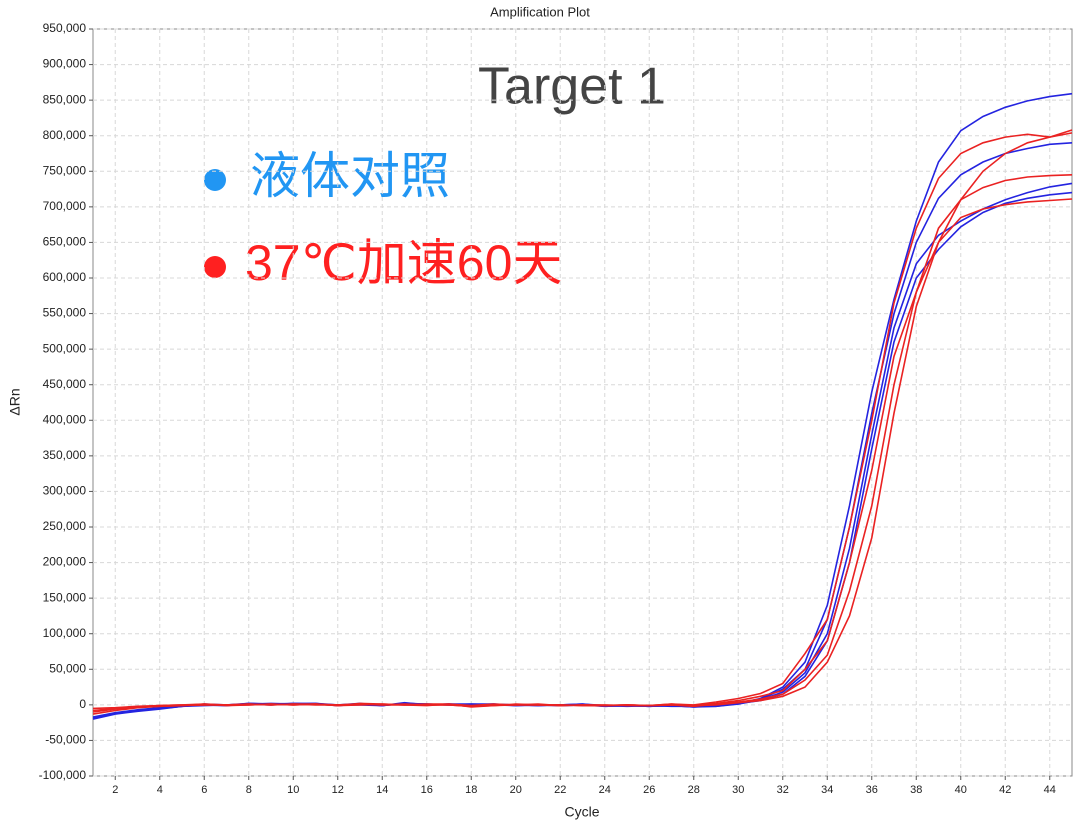 This screenshot has width=1080, height=826. What do you see at coordinates (293, 790) in the screenshot?
I see `x-tick-label: 10` at bounding box center [293, 790].